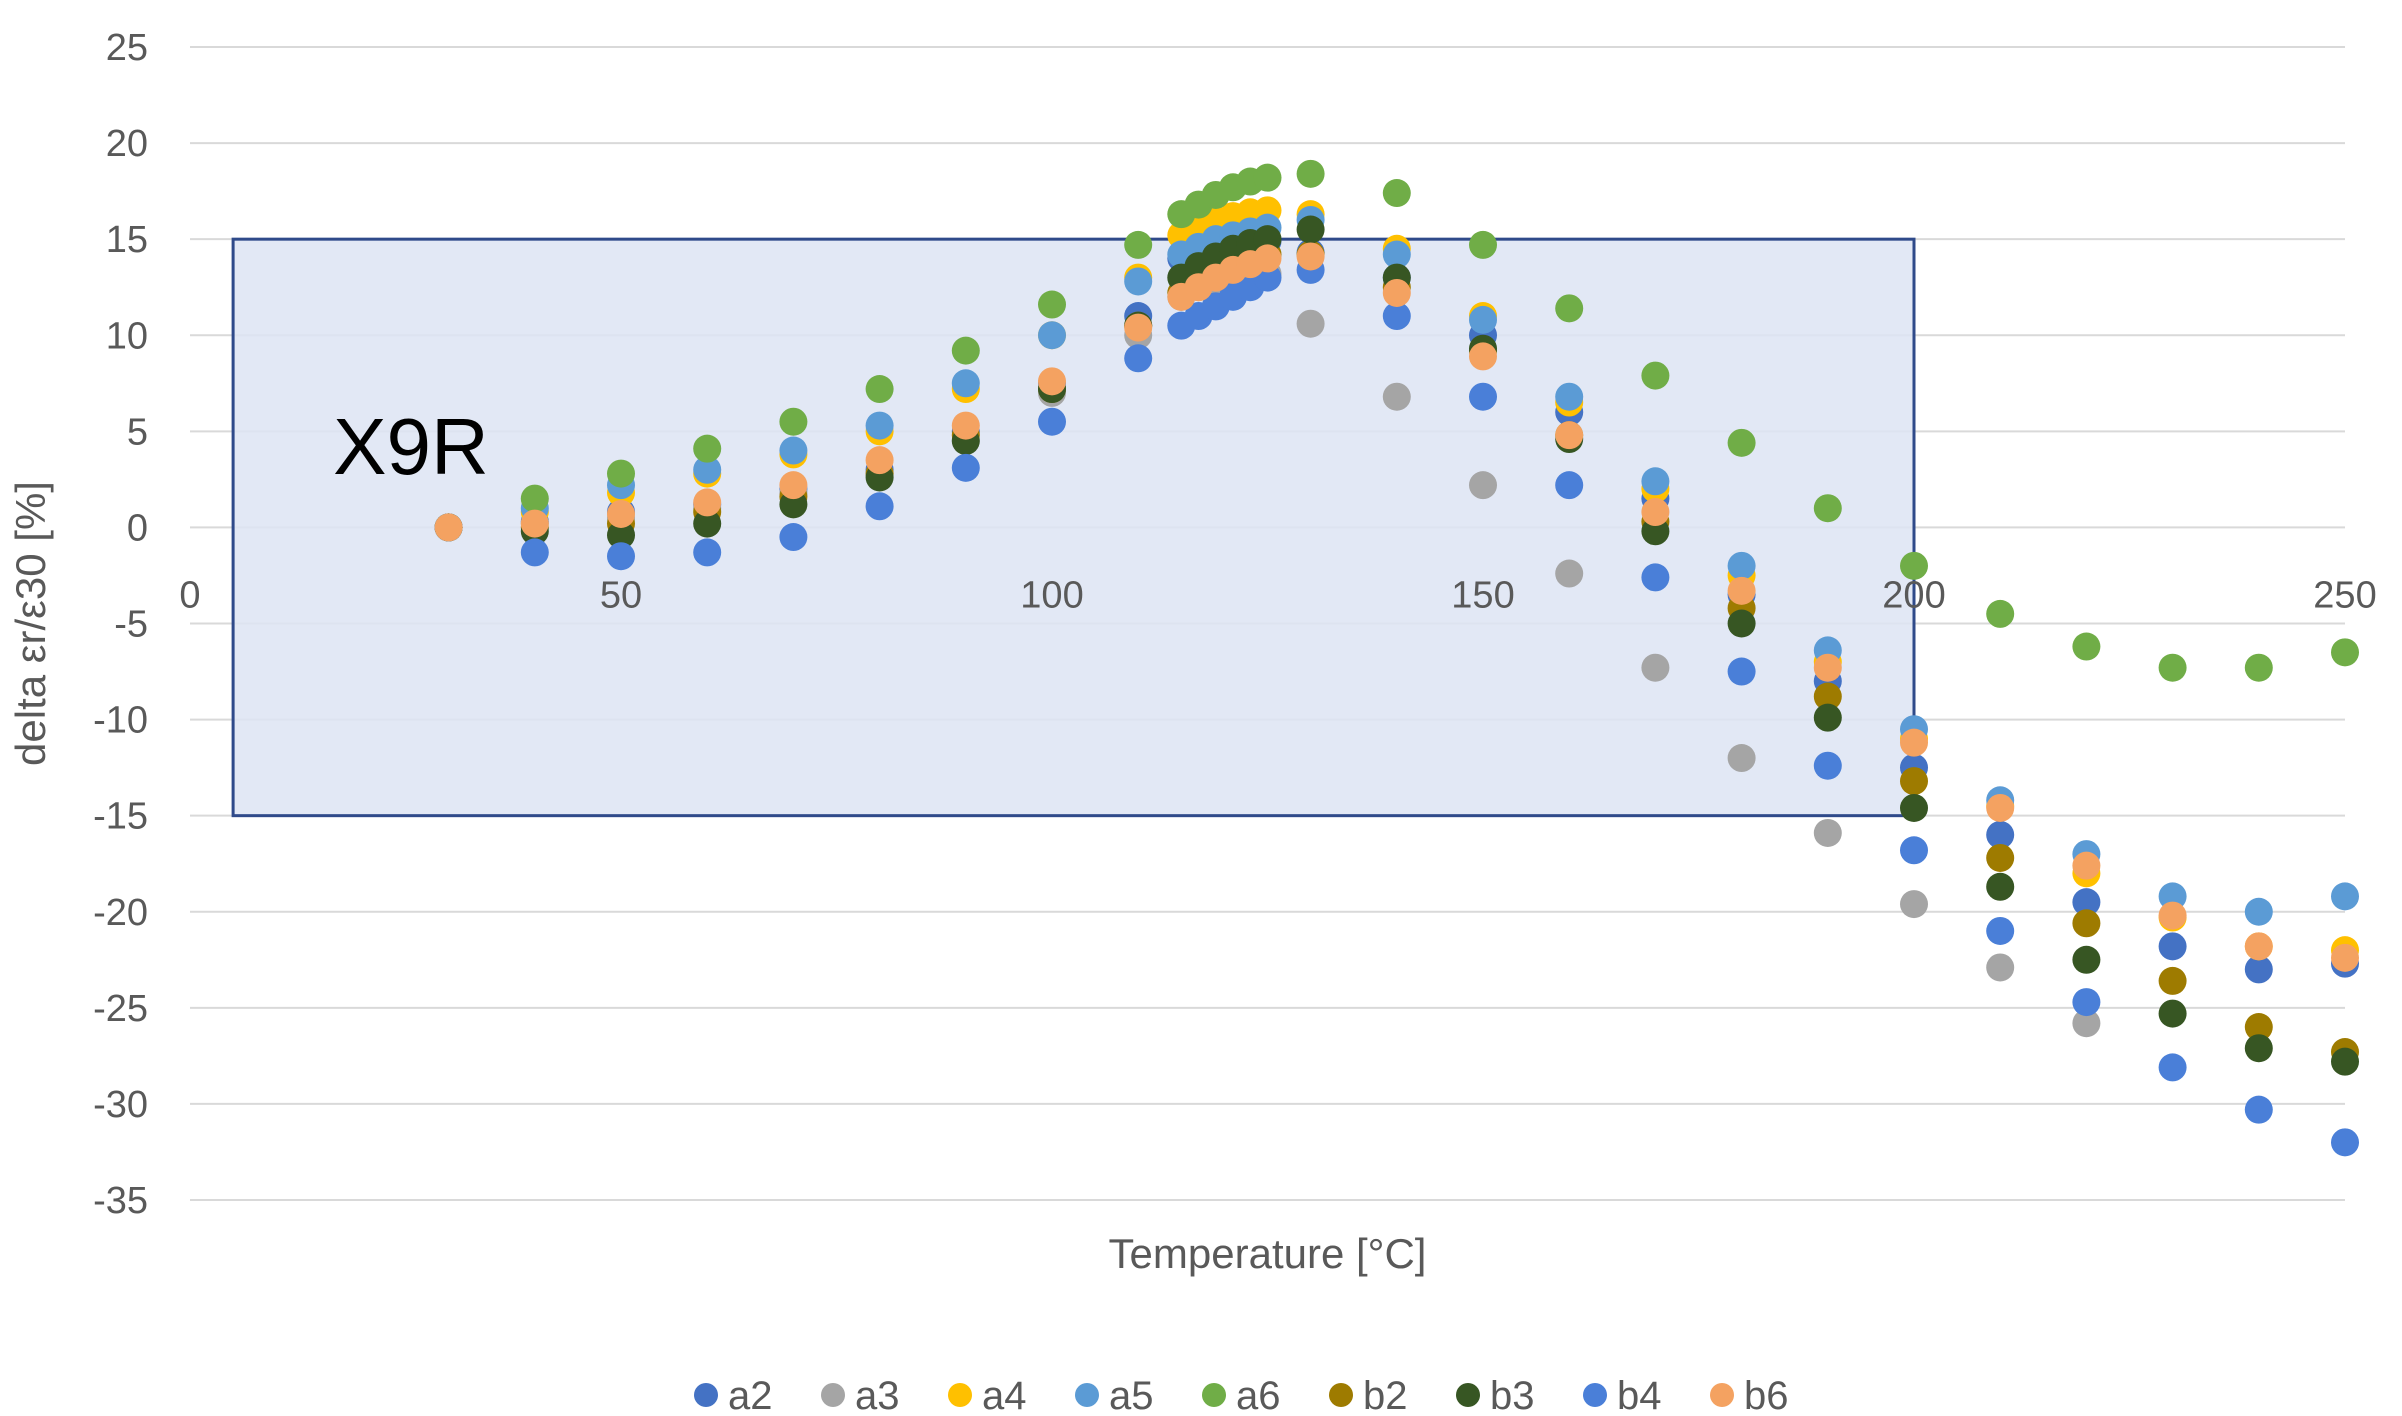  I want to click on legend-label: b2, so click(1385, 1395).